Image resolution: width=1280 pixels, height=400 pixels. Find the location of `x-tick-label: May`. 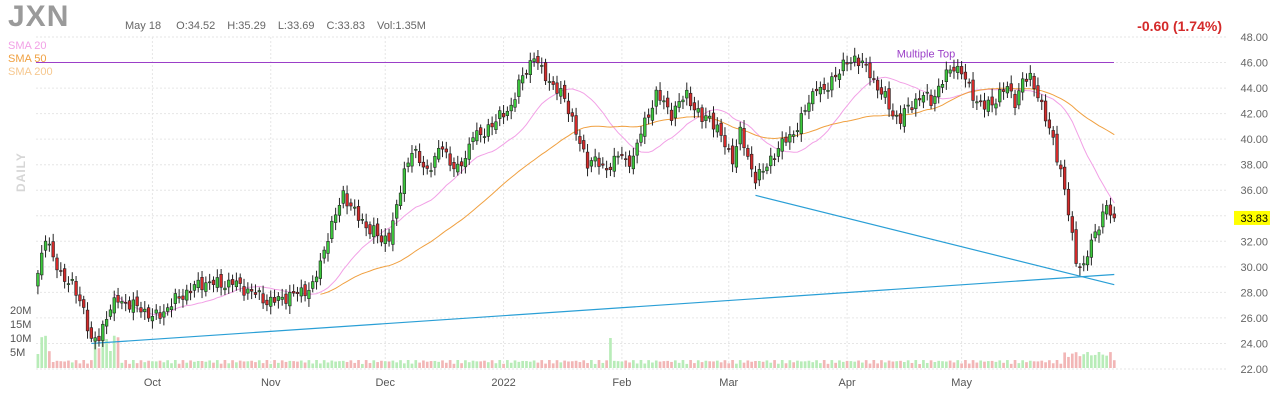

x-tick-label: May is located at coordinates (961, 383).